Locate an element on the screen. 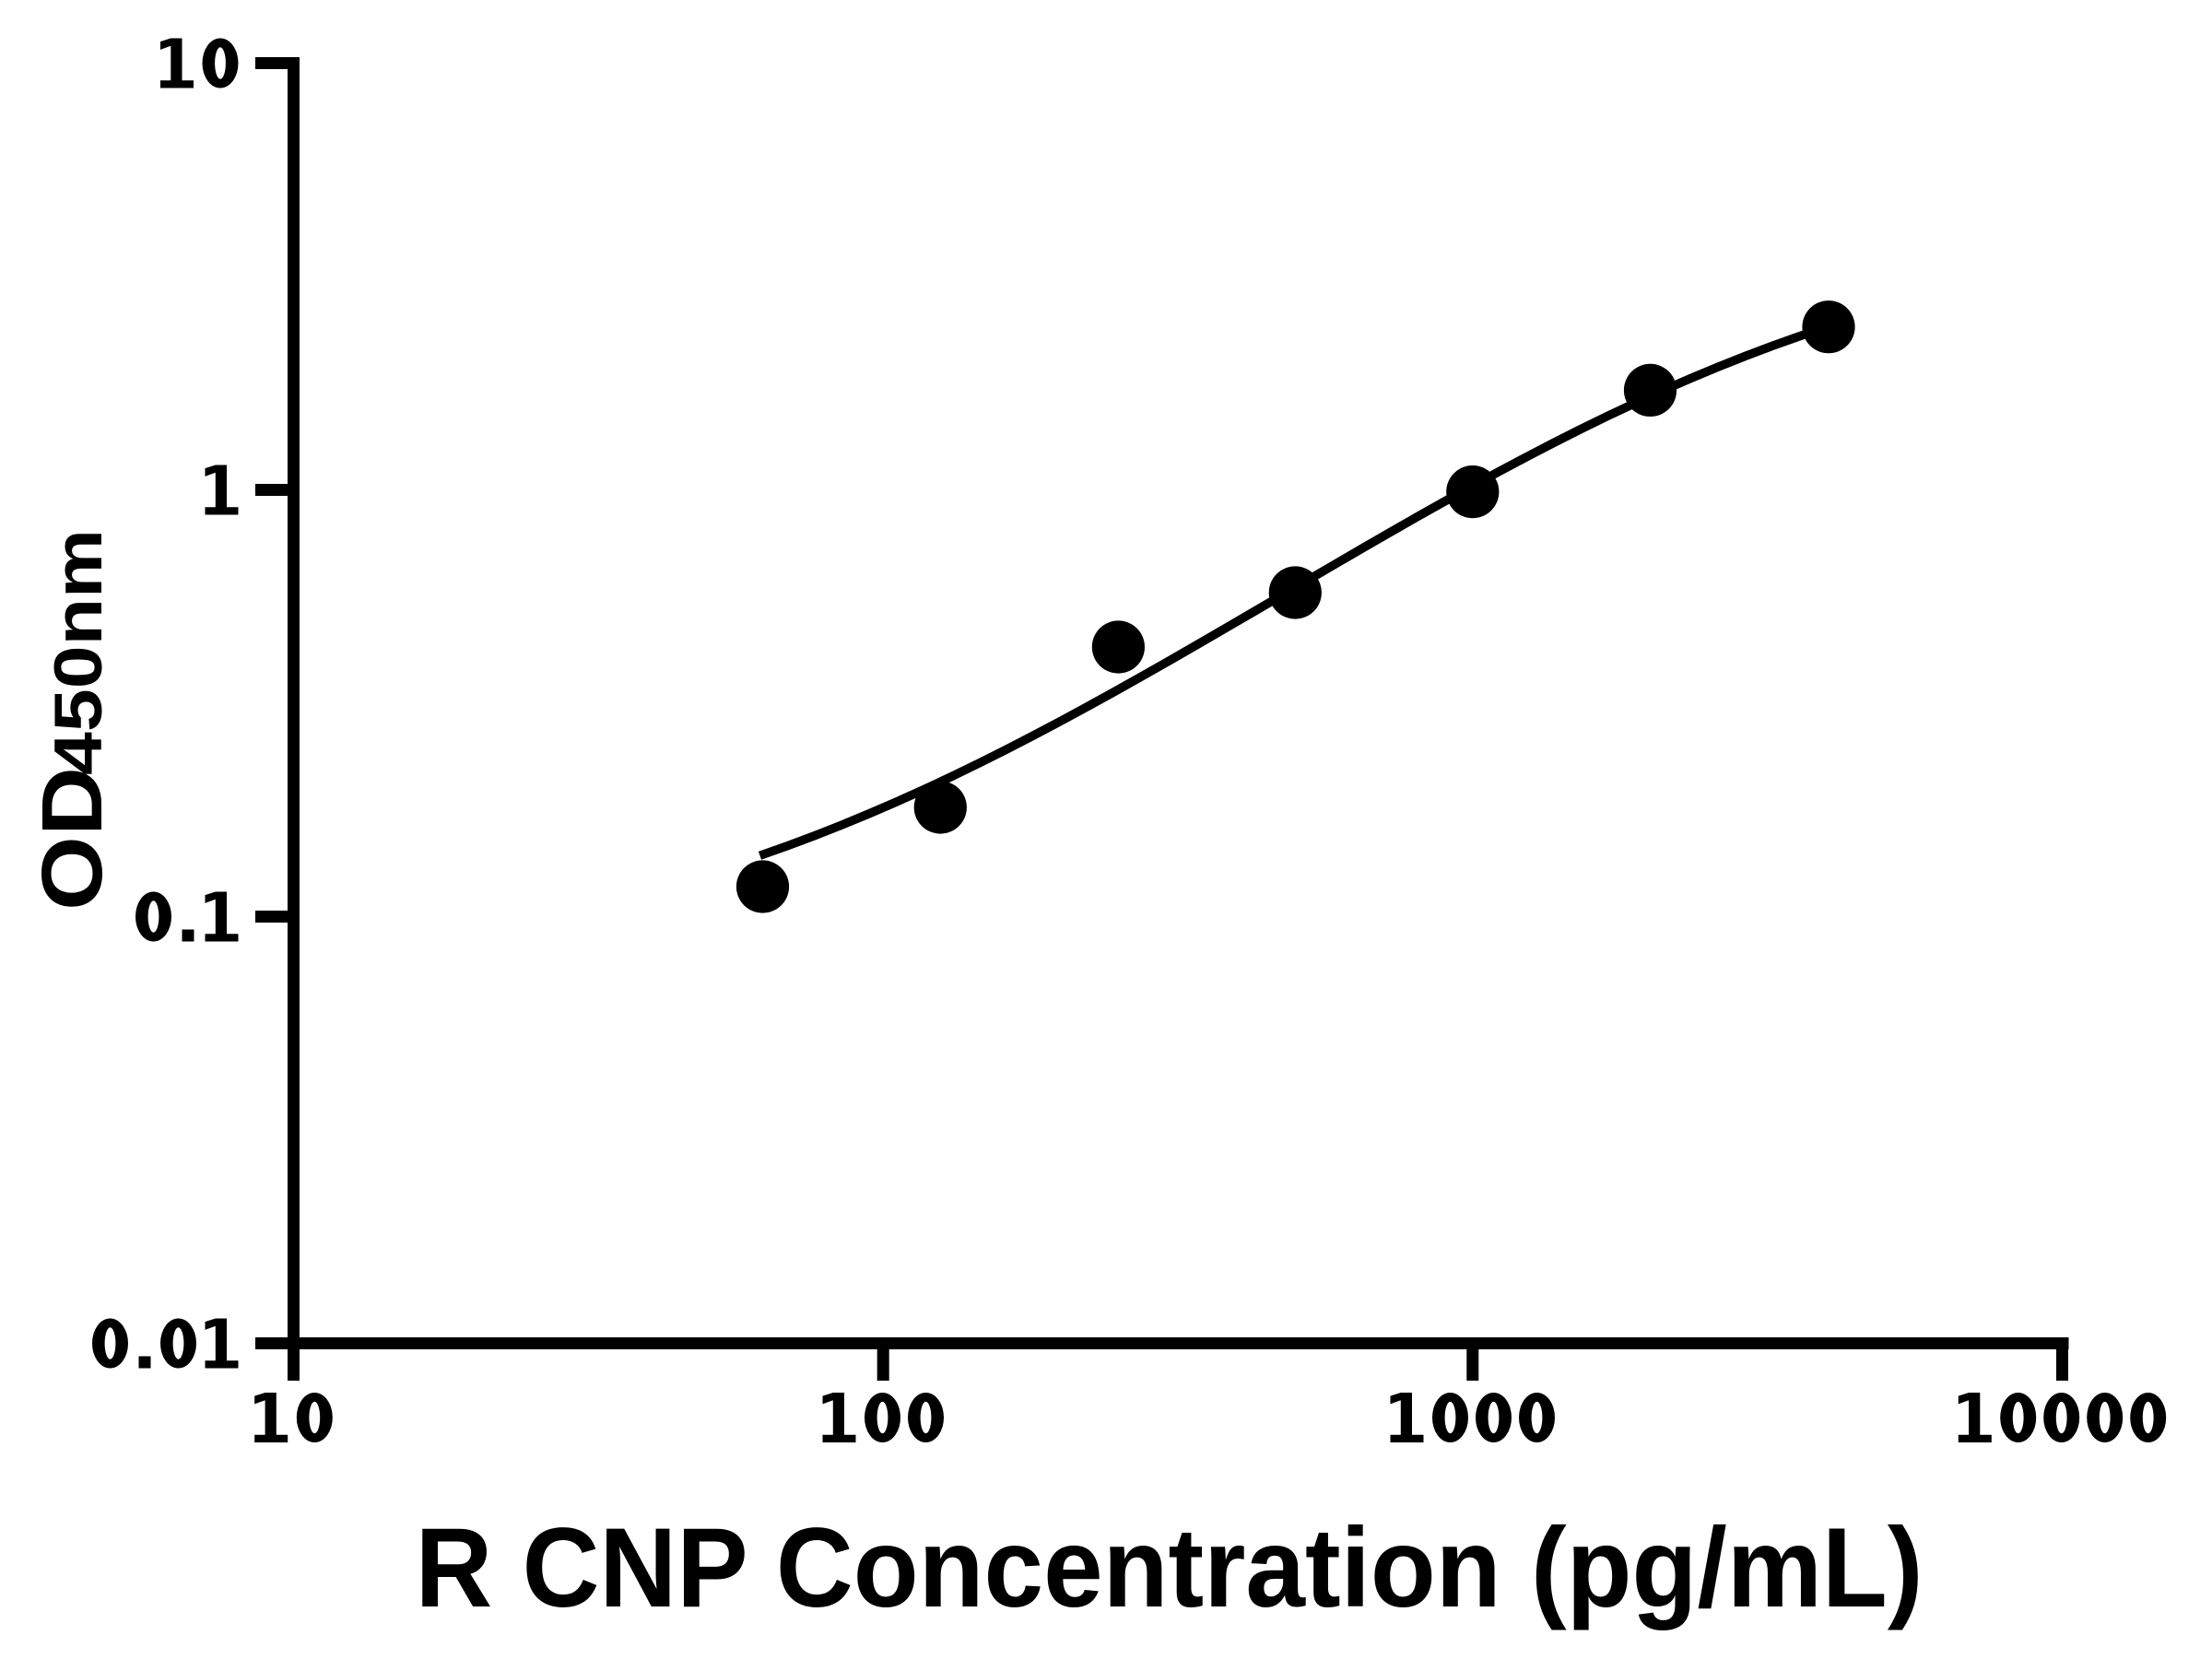 Image resolution: width=2212 pixels, height=1659 pixels. svg-text: 450nm is located at coordinates (78, 652).